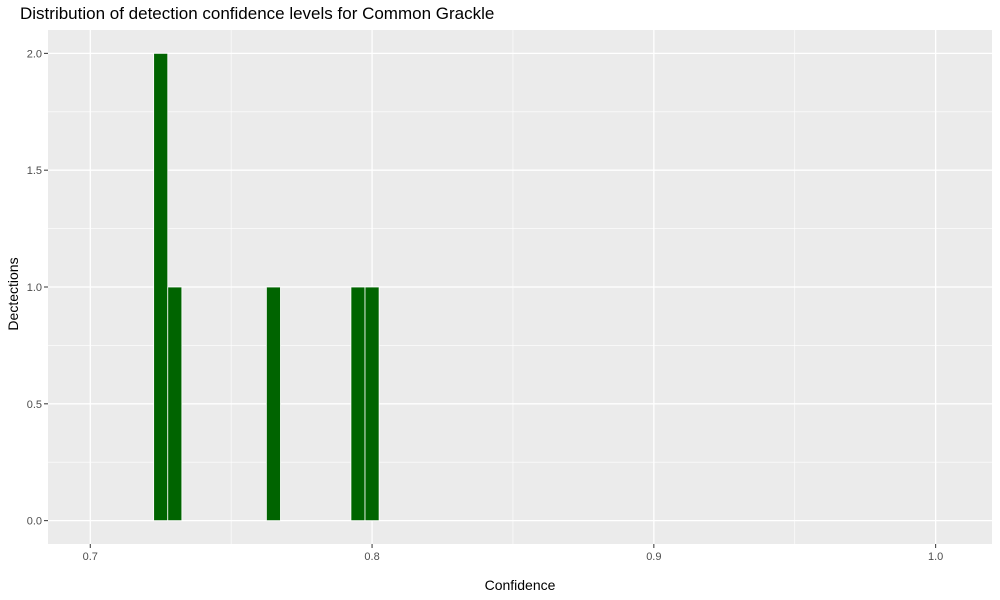 The width and height of the screenshot is (1000, 600). What do you see at coordinates (34, 54) in the screenshot?
I see `y-tick-label: 2.0` at bounding box center [34, 54].